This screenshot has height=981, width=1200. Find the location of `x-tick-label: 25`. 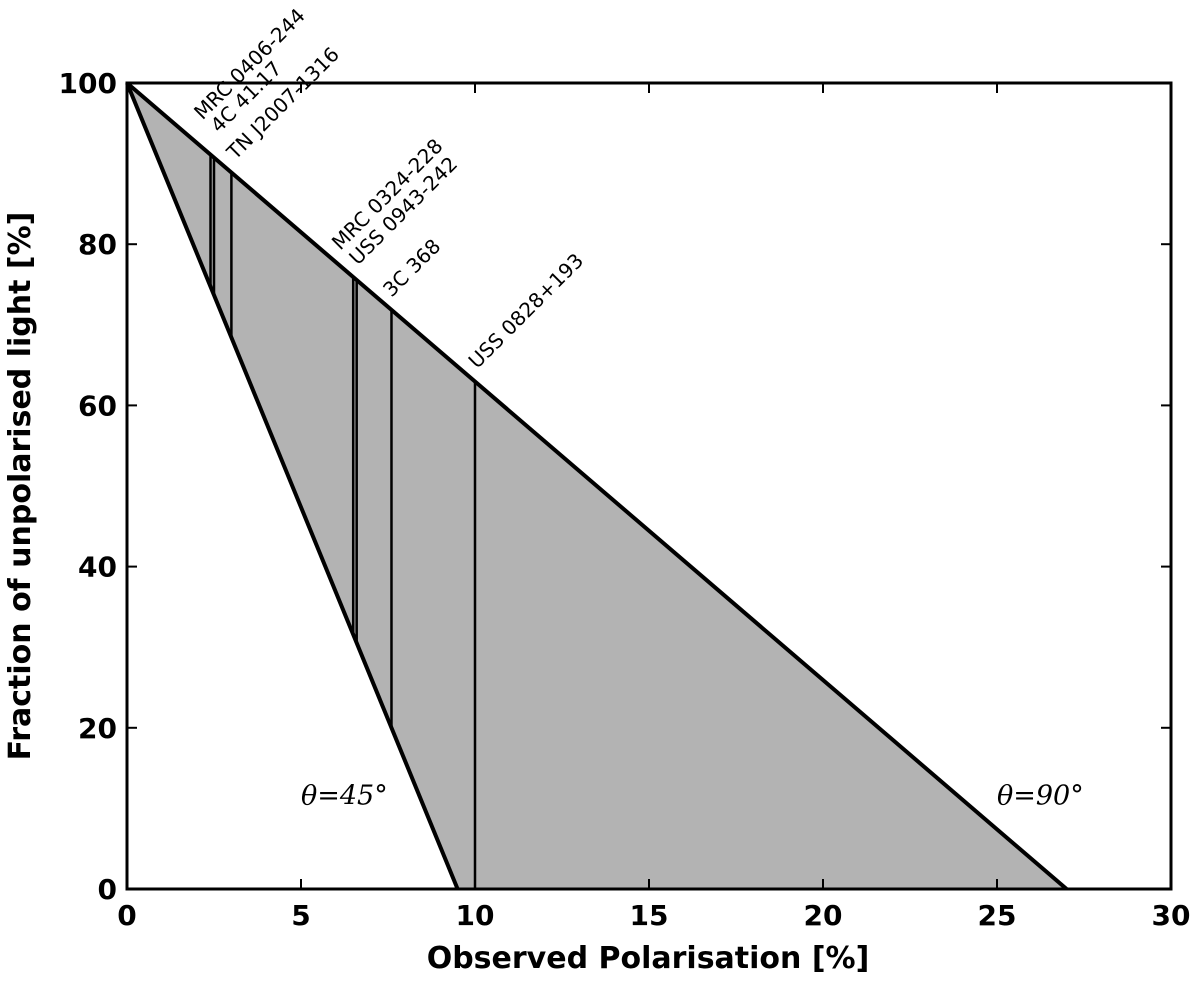

x-tick-label: 25 is located at coordinates (997, 915).